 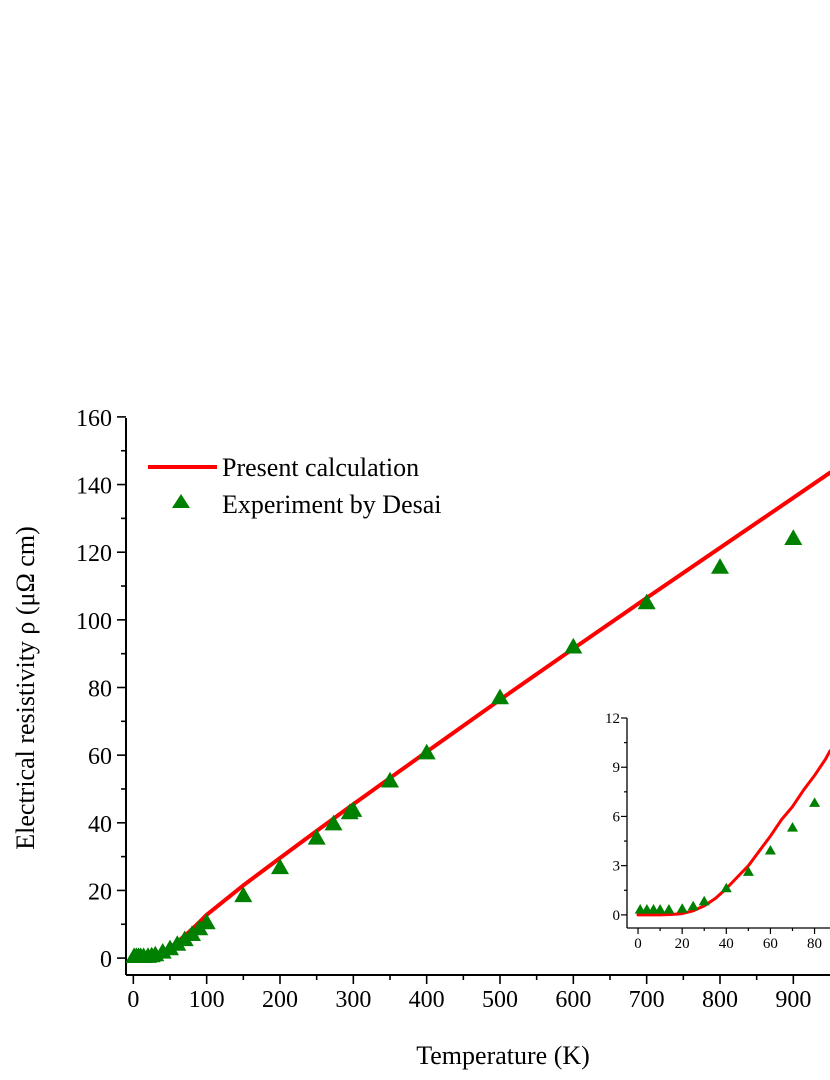 What do you see at coordinates (106, 960) in the screenshot?
I see `y-tick-label: 0` at bounding box center [106, 960].